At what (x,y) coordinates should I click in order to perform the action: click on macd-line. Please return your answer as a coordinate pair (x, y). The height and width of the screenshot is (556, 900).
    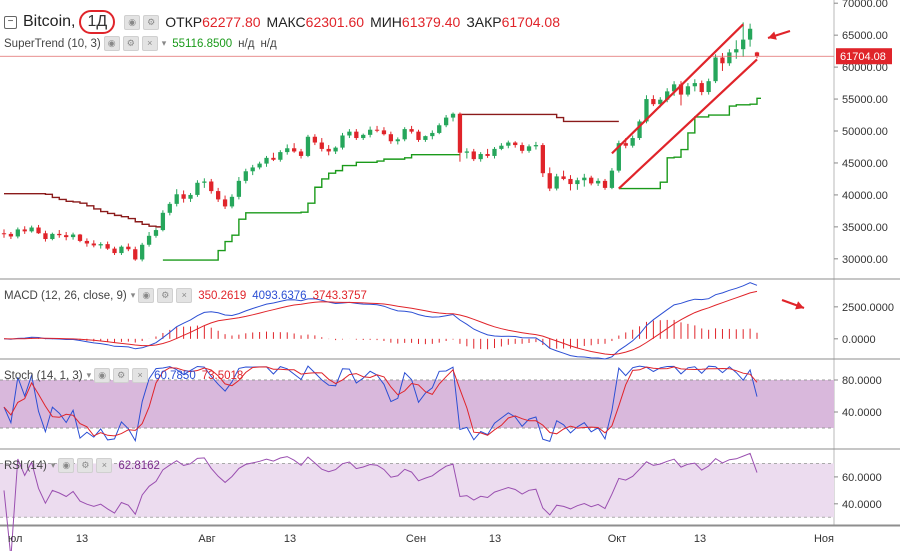
    Looking at the image, I should click on (380, 321).